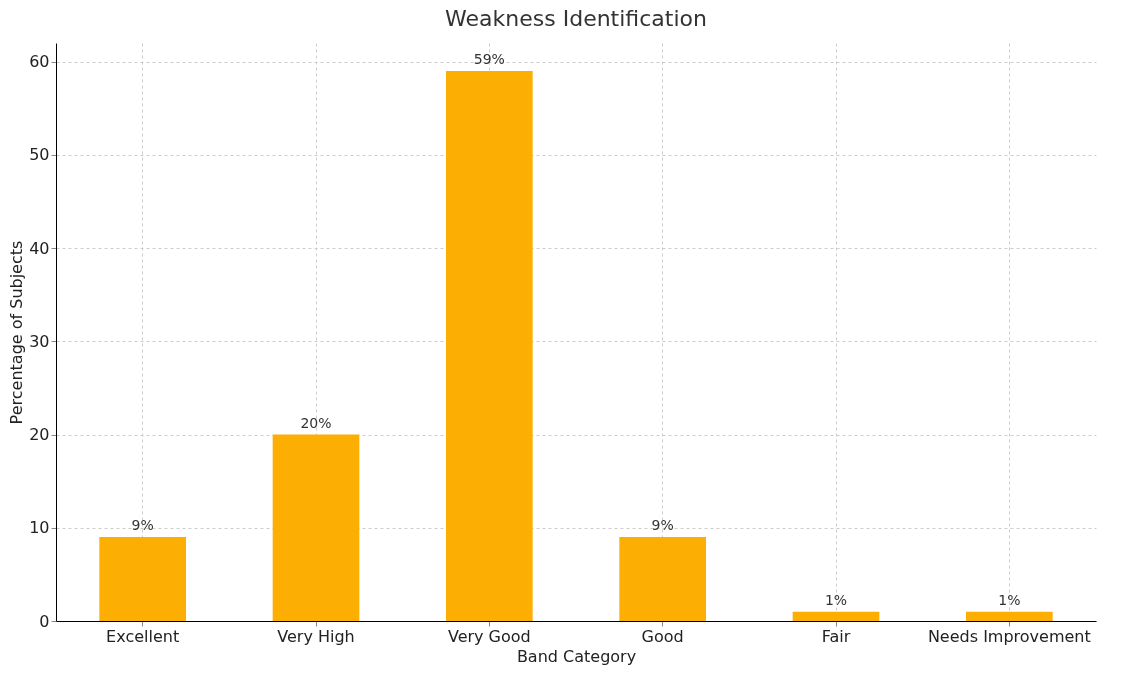 The image size is (1124, 675). I want to click on y-tick-label: 40, so click(39, 248).